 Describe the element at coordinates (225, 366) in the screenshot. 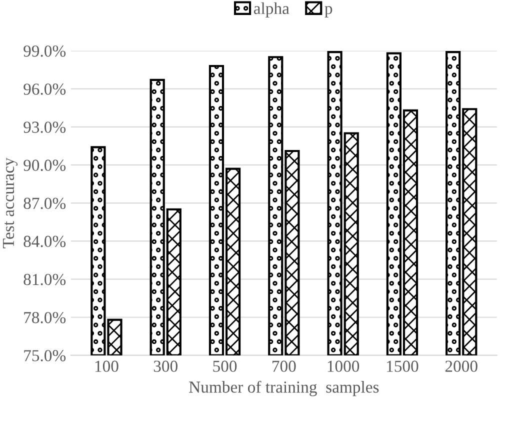

I see `x-tick-label: 500` at that location.